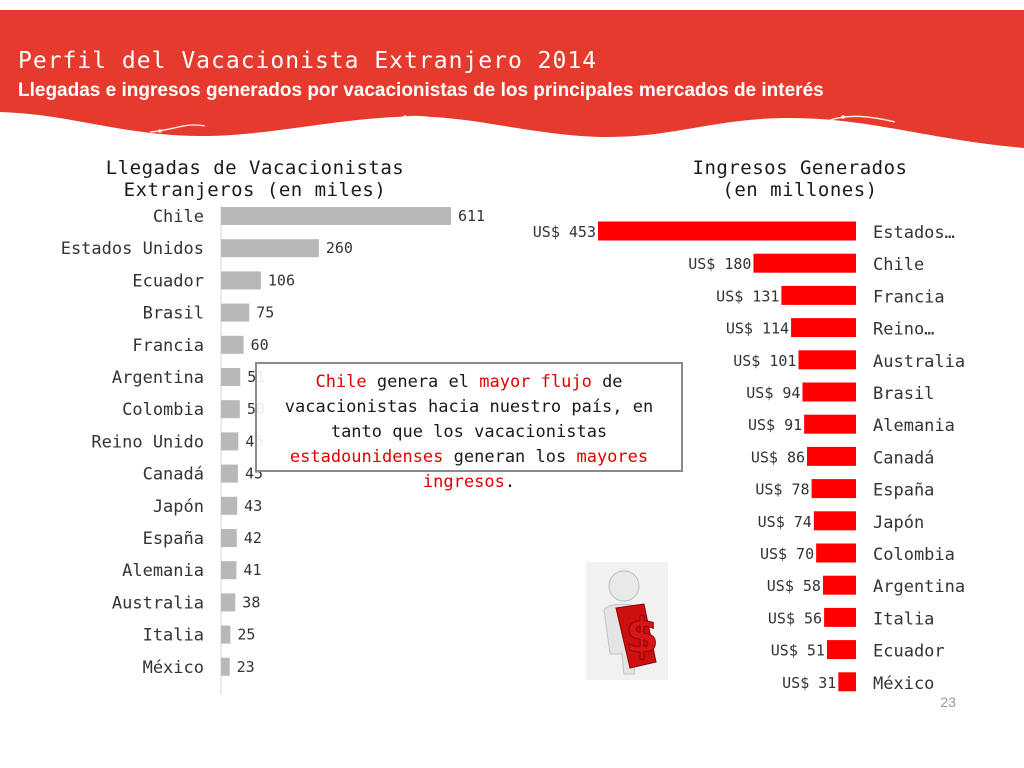 Image resolution: width=1024 pixels, height=768 pixels. Describe the element at coordinates (339, 248) in the screenshot. I see `left-value-label: 260` at that location.